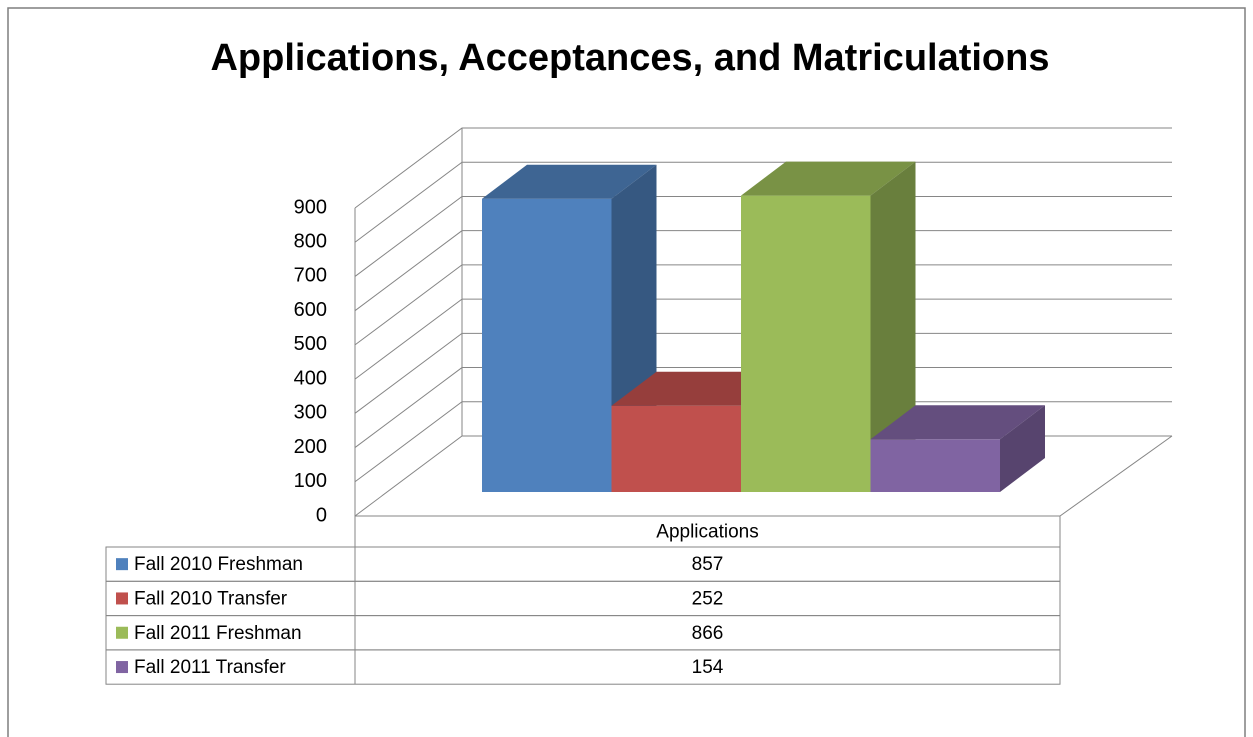 This screenshot has width=1253, height=737. Describe the element at coordinates (310, 242) in the screenshot. I see `y-tick-label: 800` at that location.